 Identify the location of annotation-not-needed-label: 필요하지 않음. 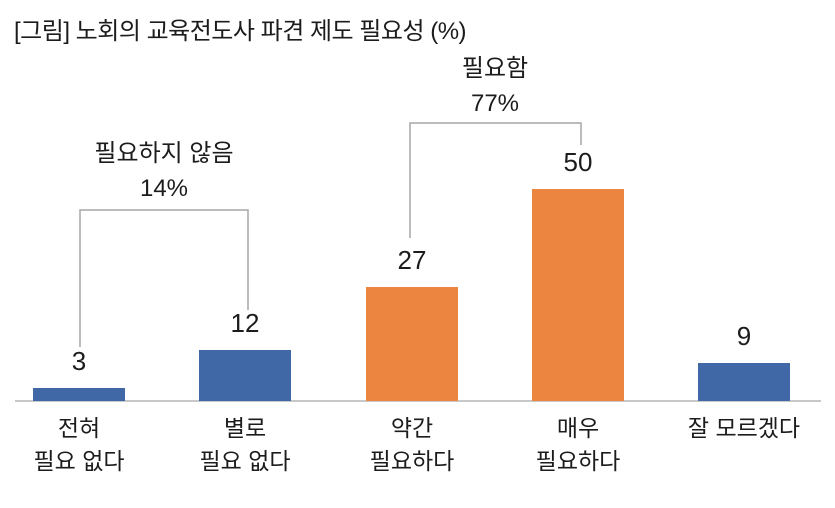
(164, 153).